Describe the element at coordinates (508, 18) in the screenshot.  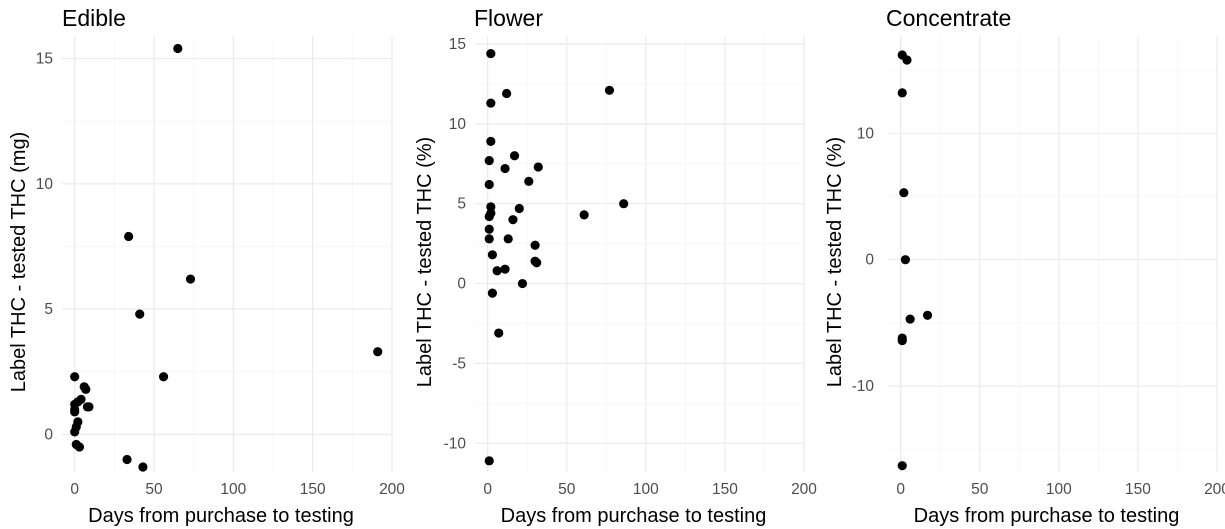
I see `panel-title: Flower` at that location.